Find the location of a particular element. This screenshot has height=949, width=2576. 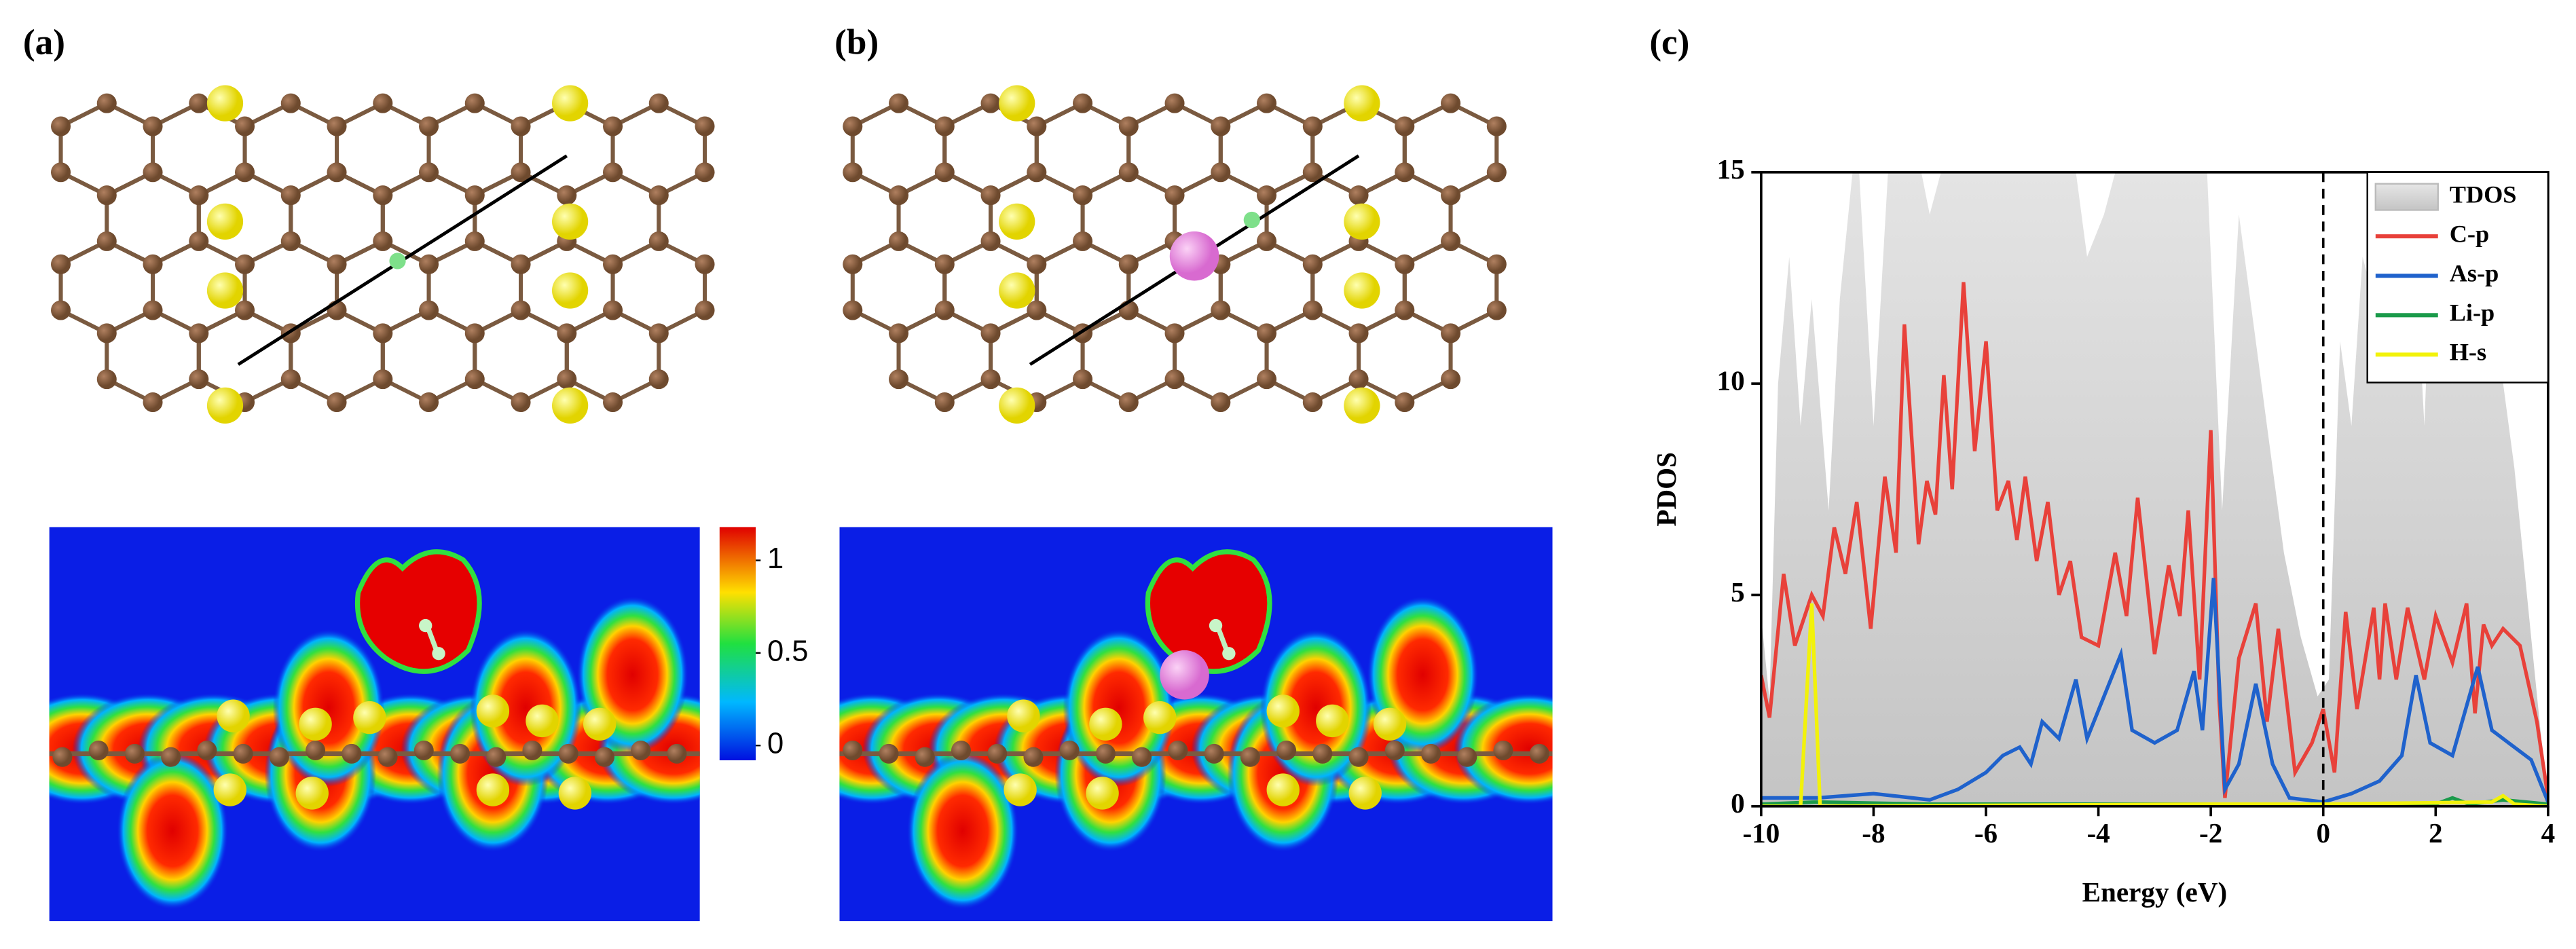

density is located at coordinates (526, 708).